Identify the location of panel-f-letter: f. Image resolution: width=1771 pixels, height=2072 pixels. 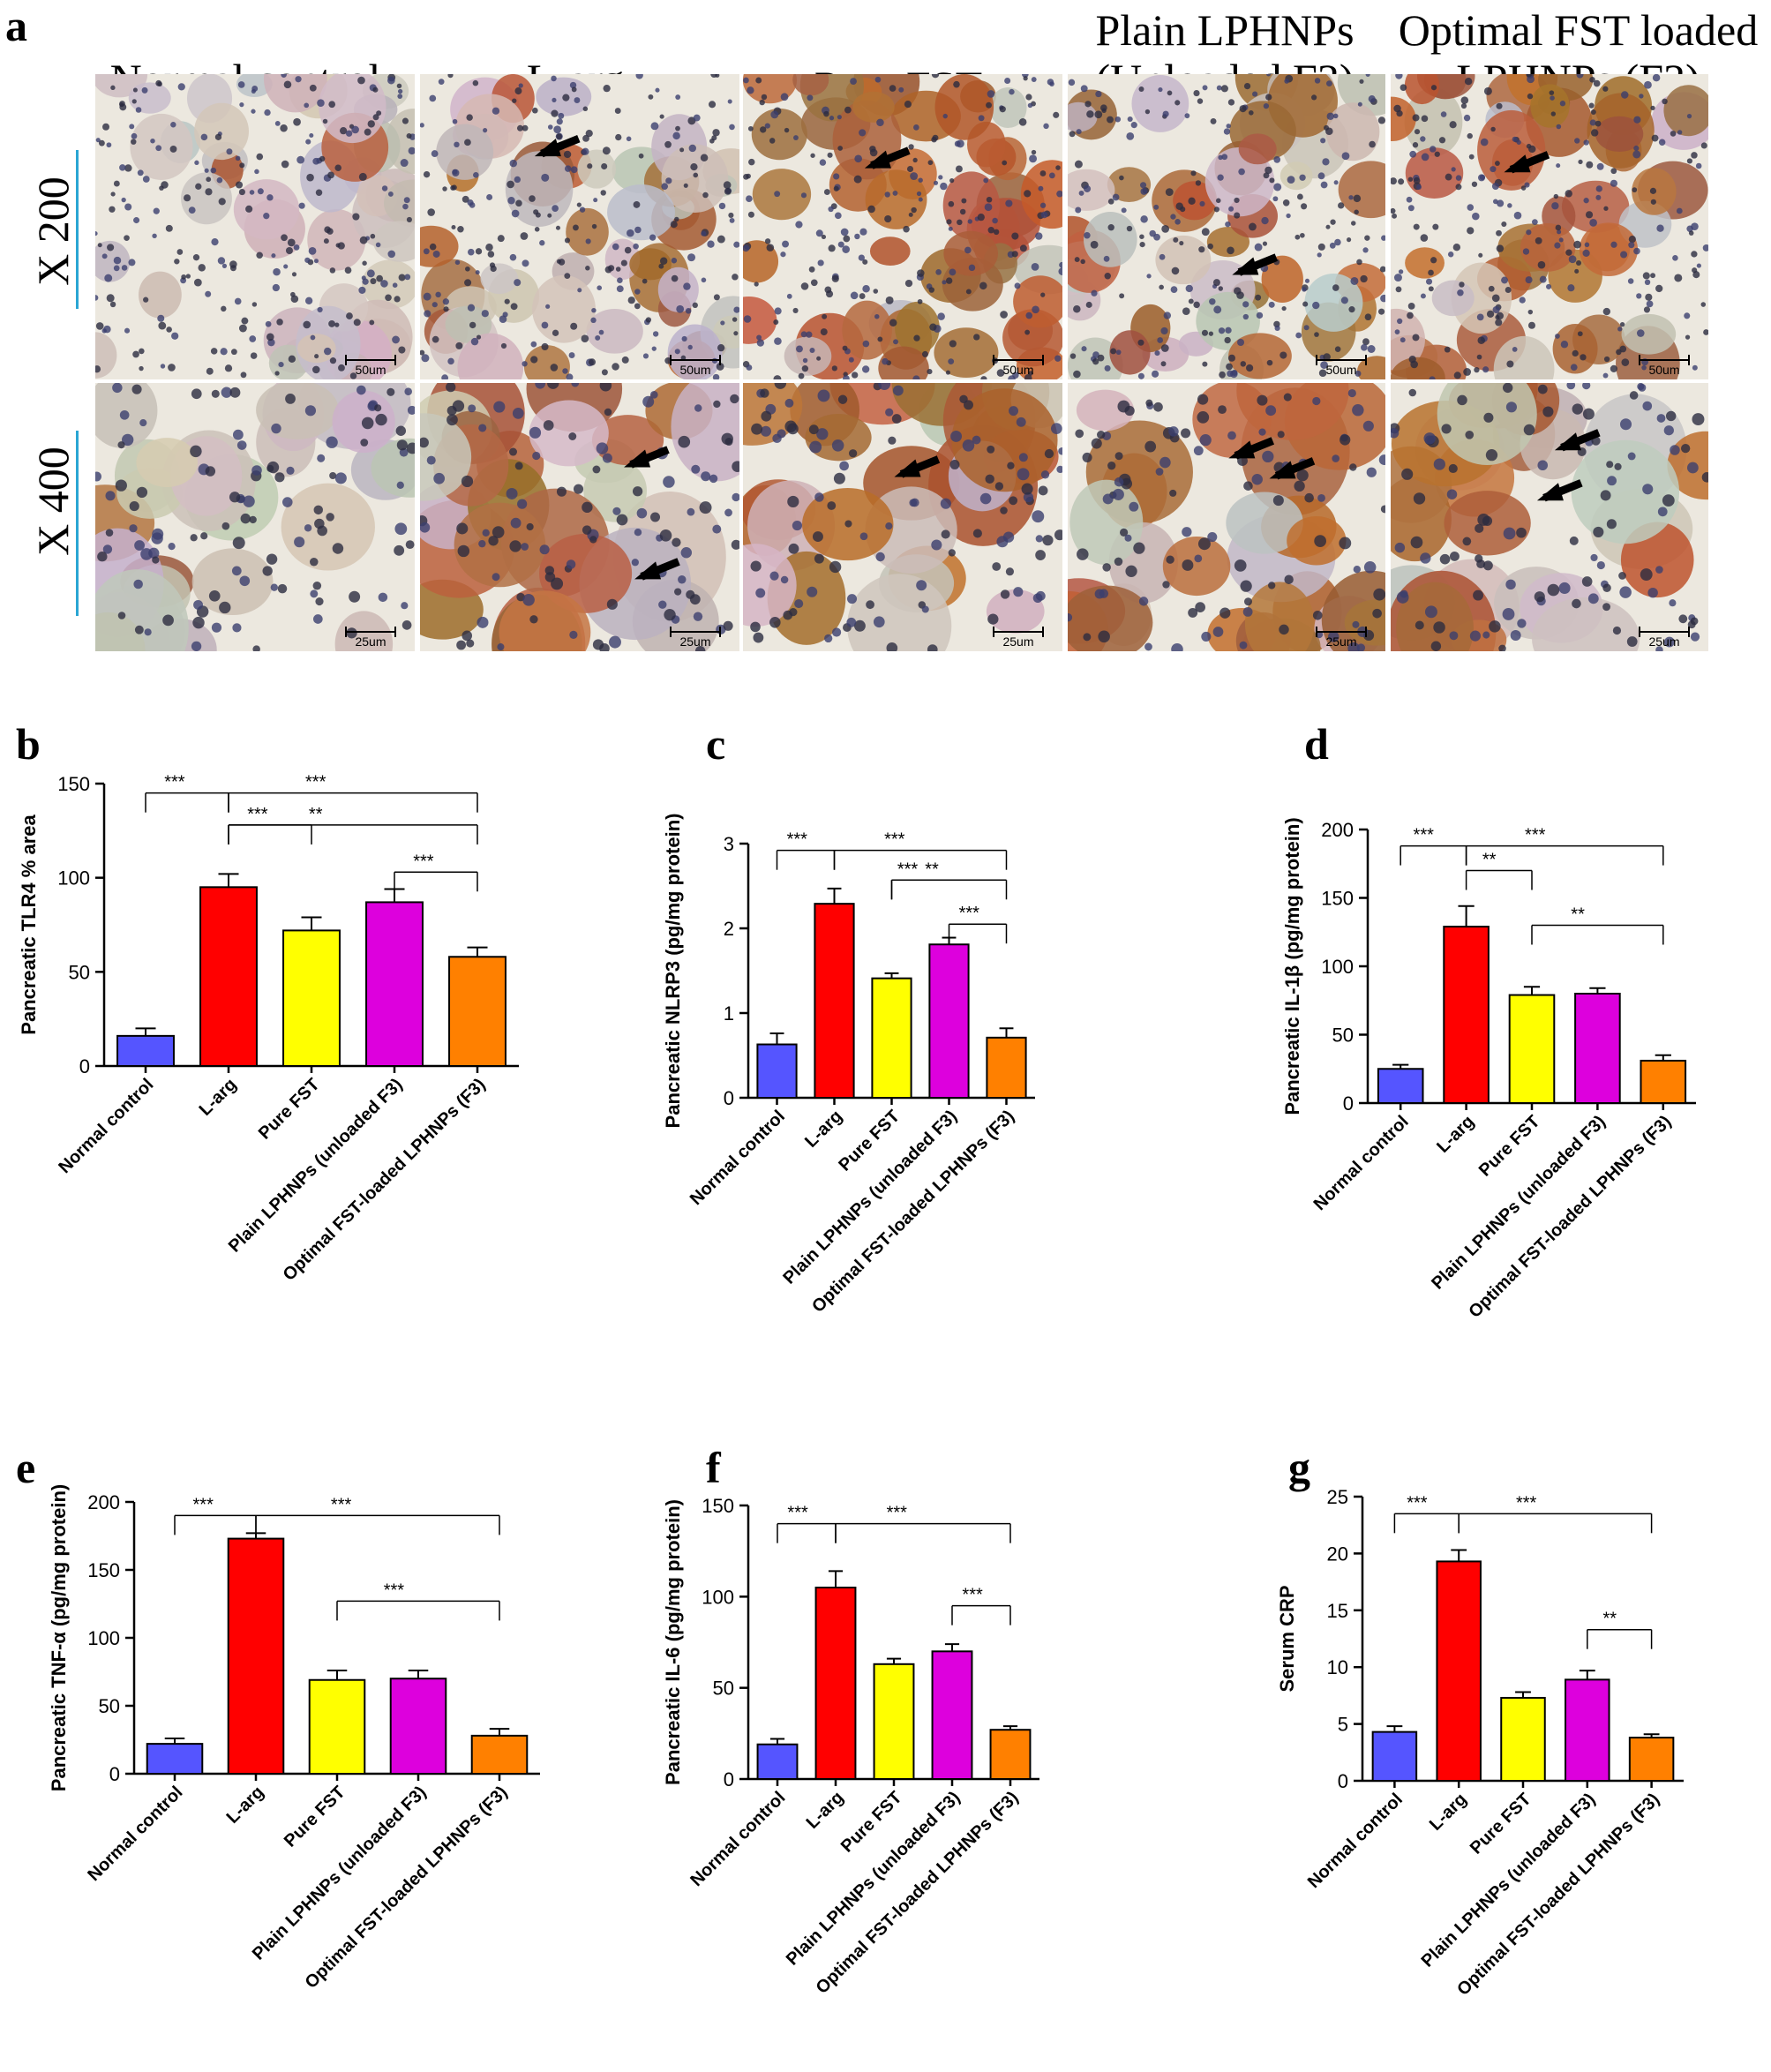
(713, 1468).